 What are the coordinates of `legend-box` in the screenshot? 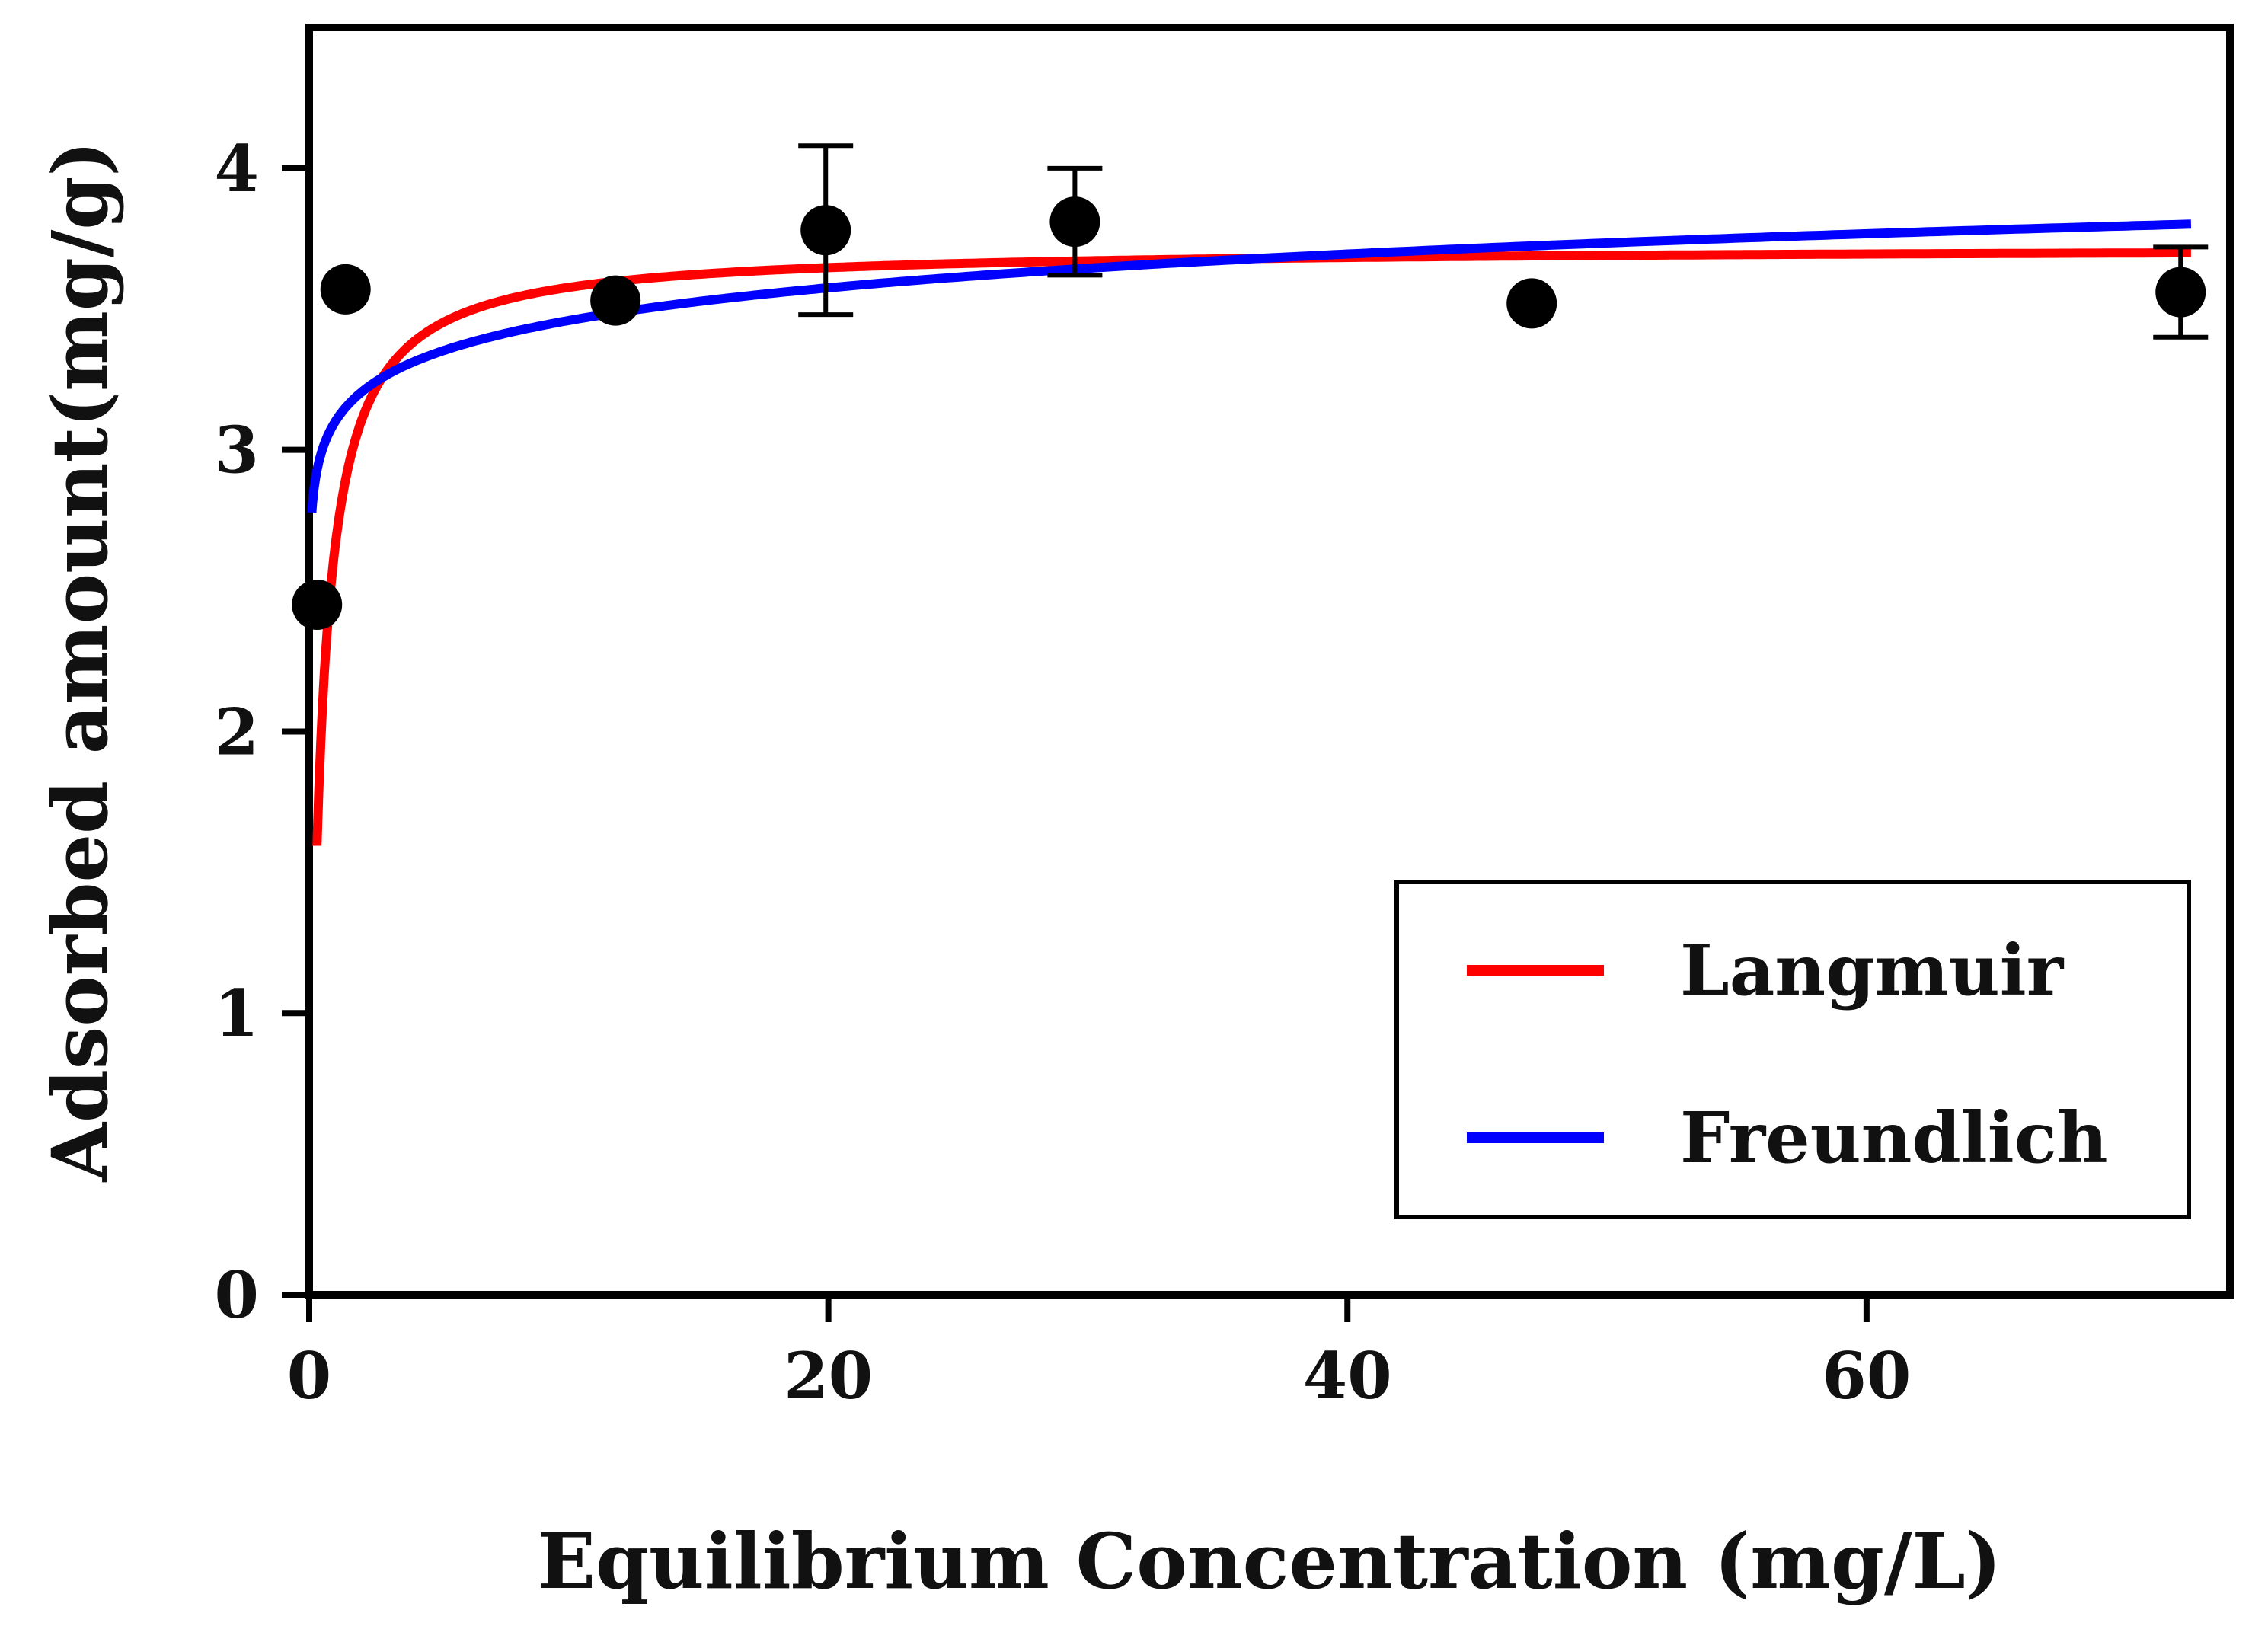 It's located at (1792, 1049).